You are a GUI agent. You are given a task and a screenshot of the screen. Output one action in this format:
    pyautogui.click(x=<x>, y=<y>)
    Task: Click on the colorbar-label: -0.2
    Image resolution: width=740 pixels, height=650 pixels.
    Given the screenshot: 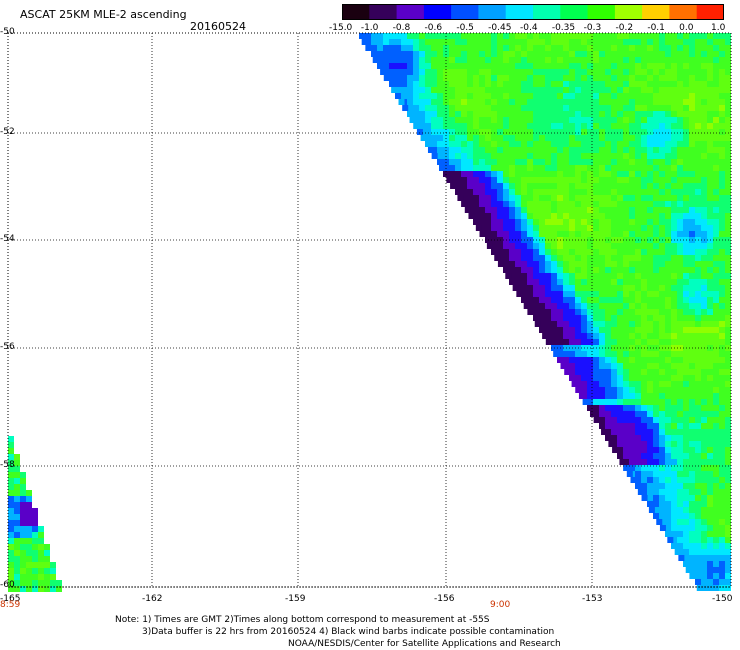 What is the action you would take?
    pyautogui.click(x=624, y=28)
    